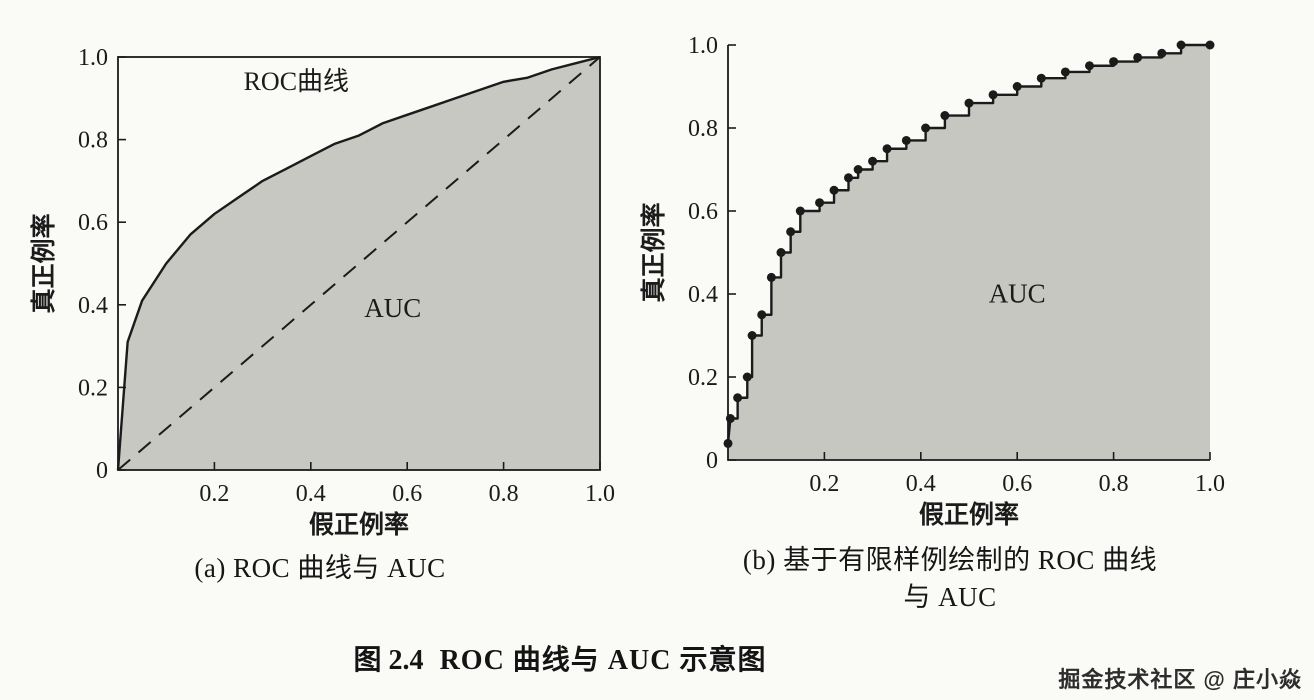 The width and height of the screenshot is (1314, 700). I want to click on chart-a-caption: (a) ROC 曲线与 AUC, so click(320, 568).